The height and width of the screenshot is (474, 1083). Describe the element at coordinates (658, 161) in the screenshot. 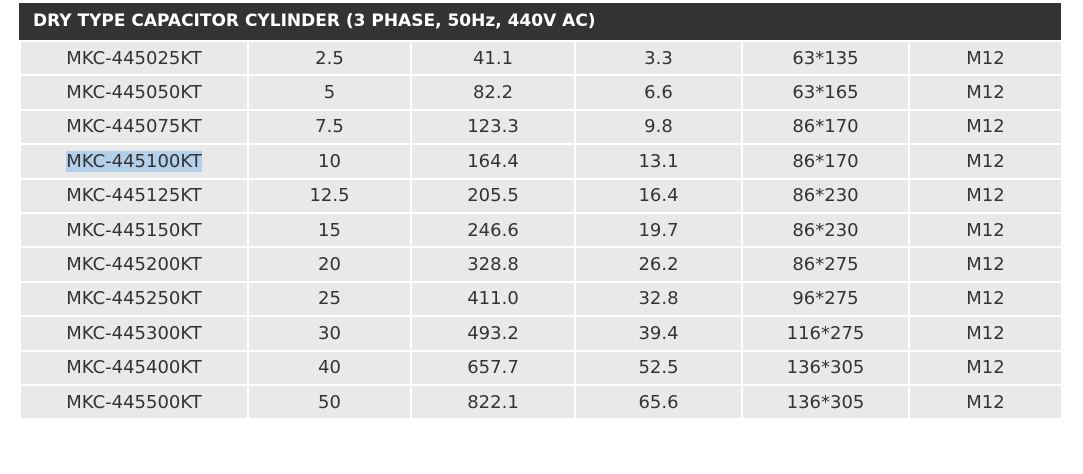

I see `table-cell: 13.1` at that location.